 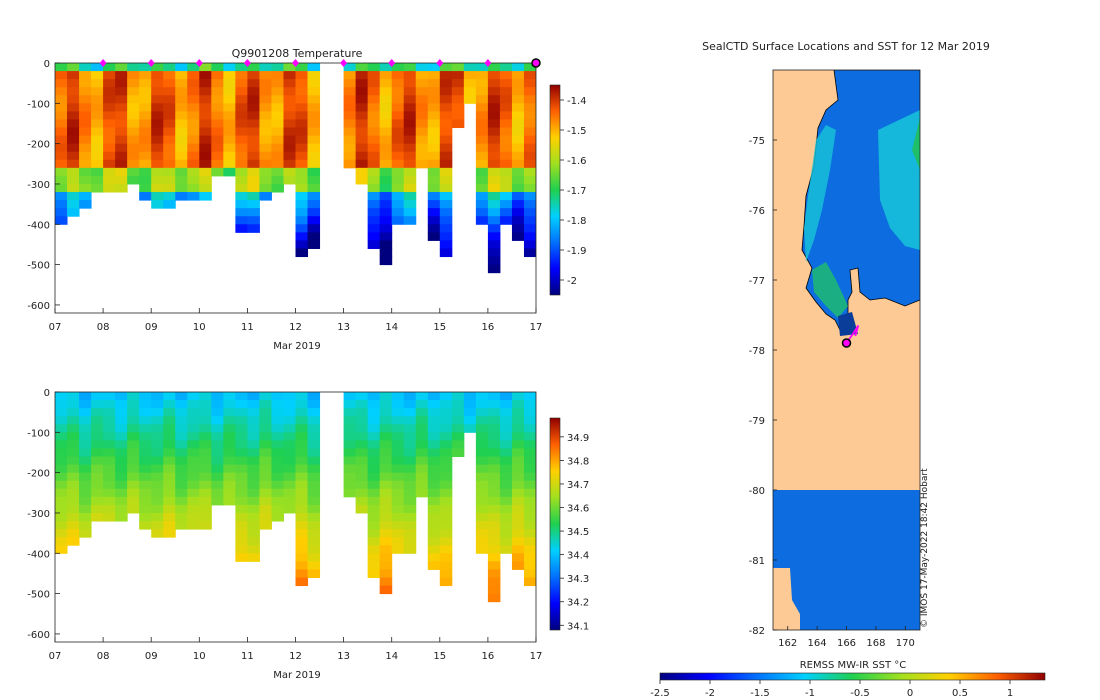 I want to click on x-tick-label: 09, so click(x=151, y=656).